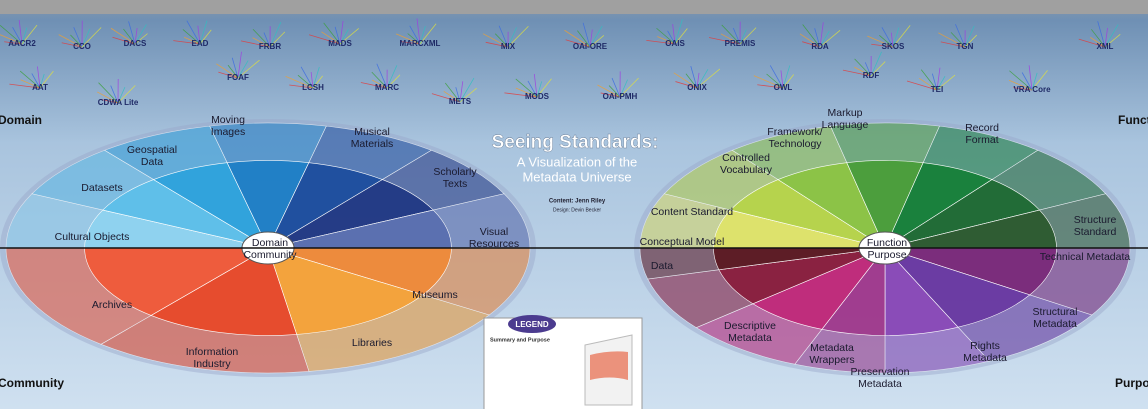 This screenshot has width=1148, height=409. What do you see at coordinates (795, 144) in the screenshot?
I see `segment-label: Technology` at bounding box center [795, 144].